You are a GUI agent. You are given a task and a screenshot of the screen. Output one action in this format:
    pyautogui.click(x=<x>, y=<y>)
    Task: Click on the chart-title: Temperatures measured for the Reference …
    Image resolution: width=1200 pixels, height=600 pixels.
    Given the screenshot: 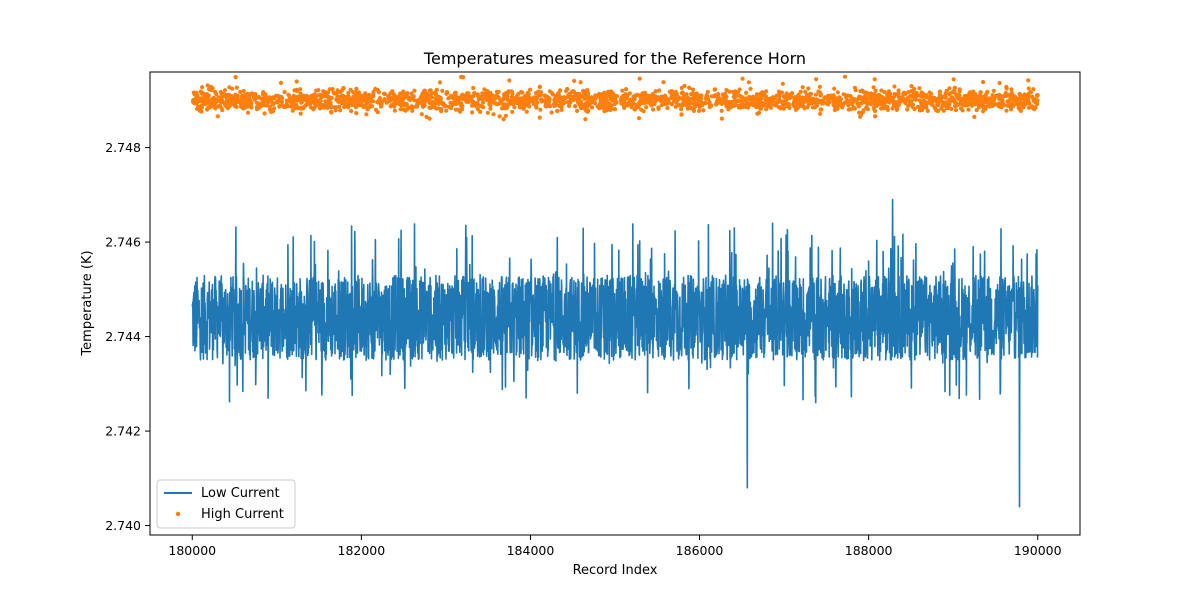 What is the action you would take?
    pyautogui.click(x=614, y=58)
    